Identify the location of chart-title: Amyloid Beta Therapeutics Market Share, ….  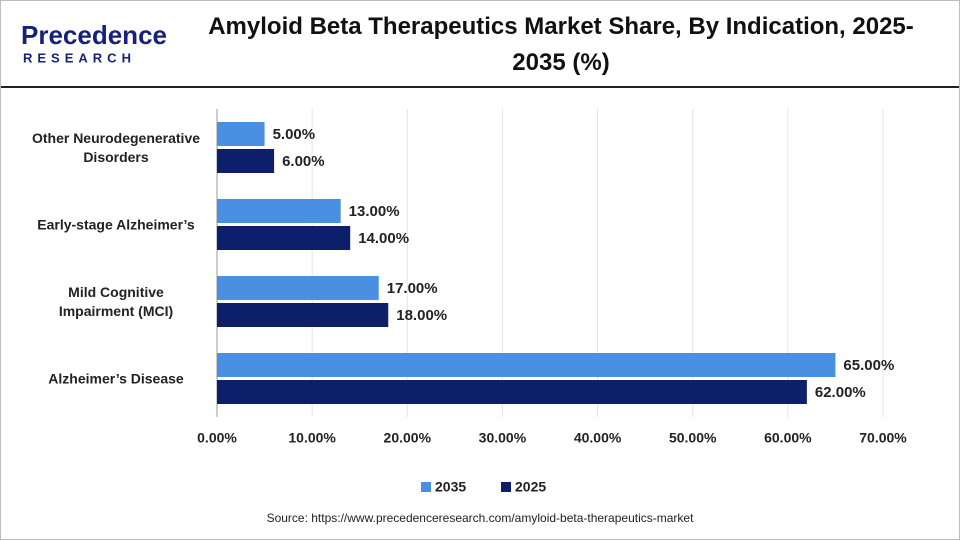
(561, 44).